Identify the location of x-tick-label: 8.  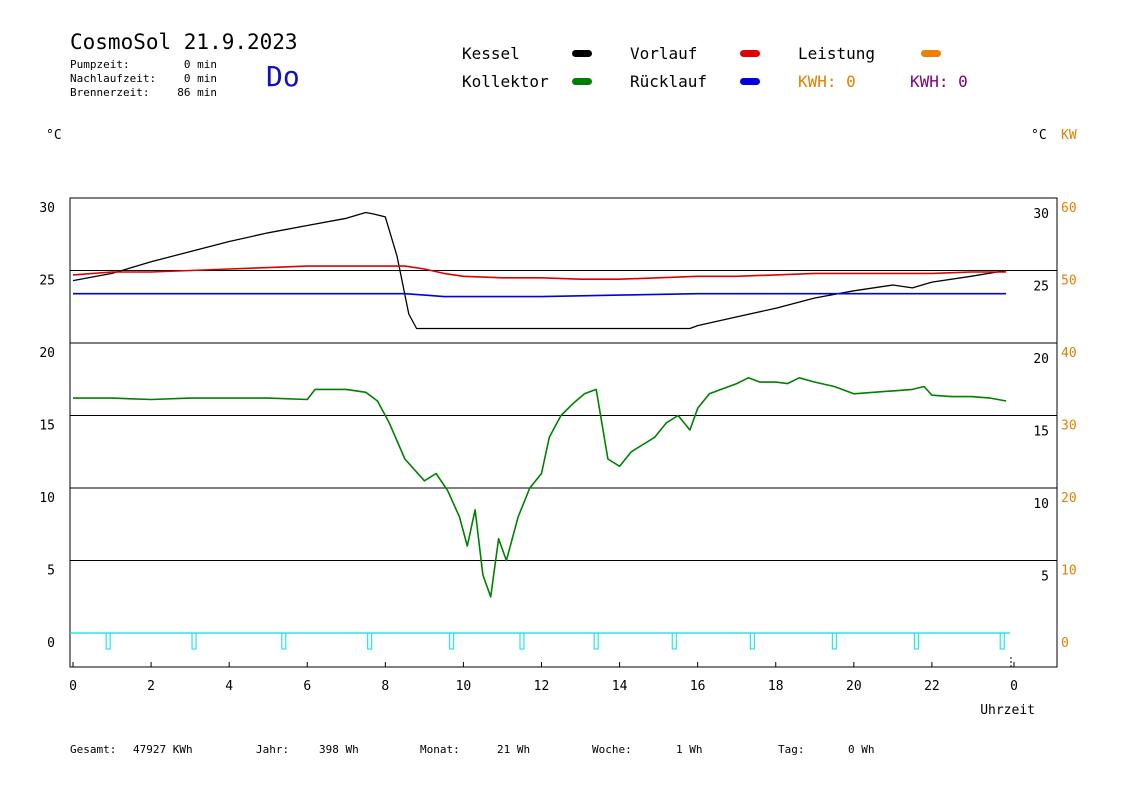
(385, 686).